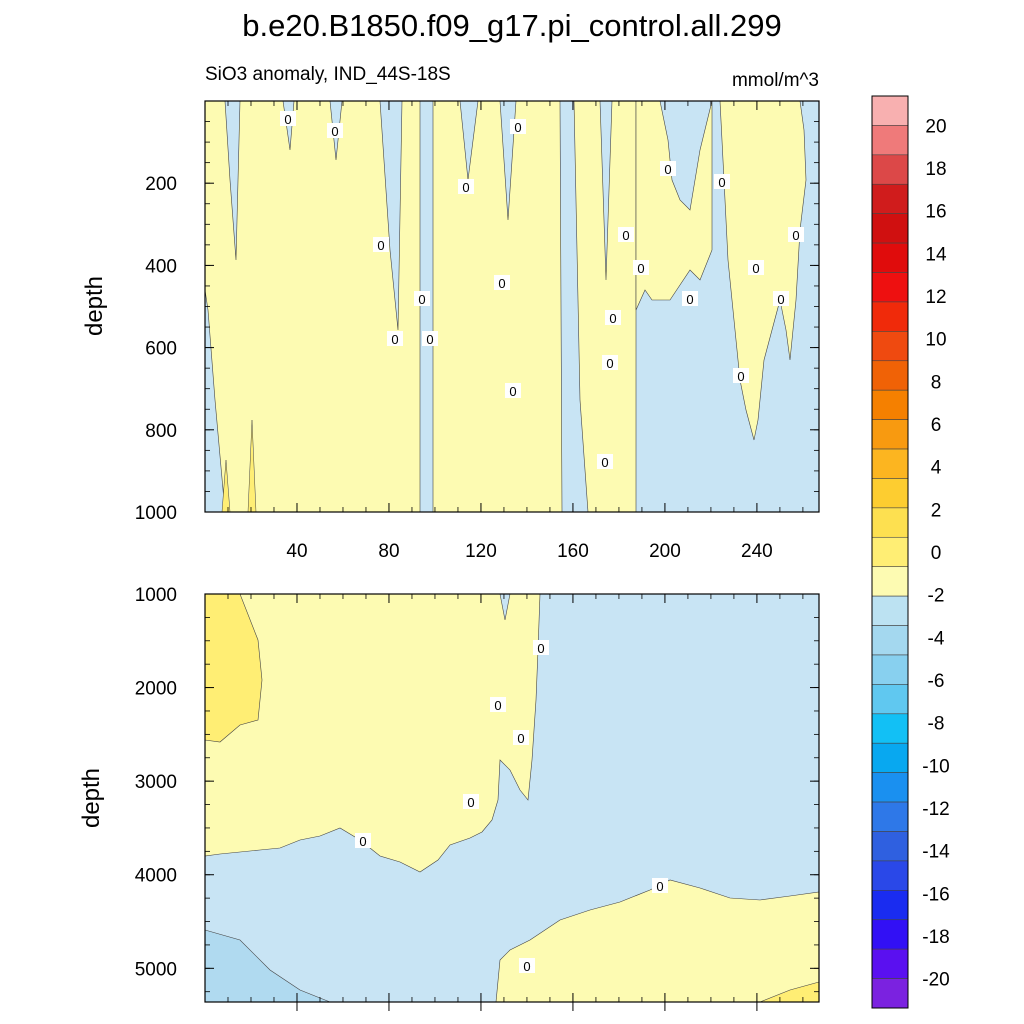 The width and height of the screenshot is (1024, 1024). Describe the element at coordinates (161, 266) in the screenshot. I see `y-tick-label: 400` at that location.